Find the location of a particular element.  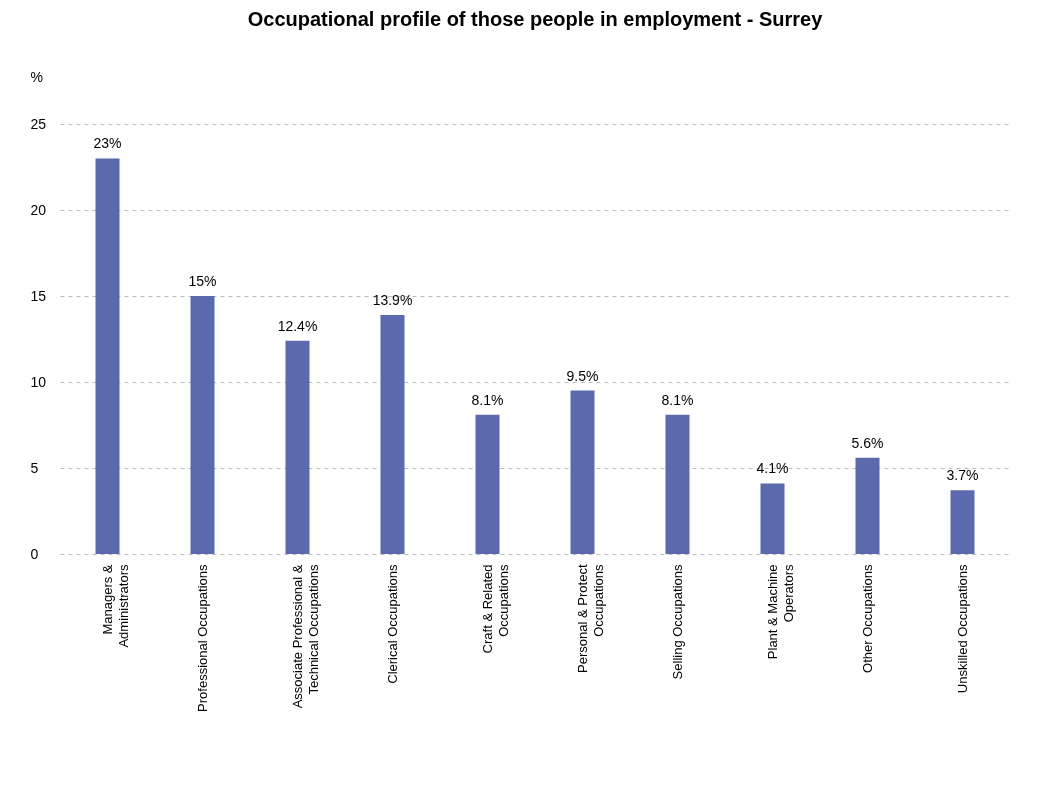

data-label: 4.1% is located at coordinates (772, 468).